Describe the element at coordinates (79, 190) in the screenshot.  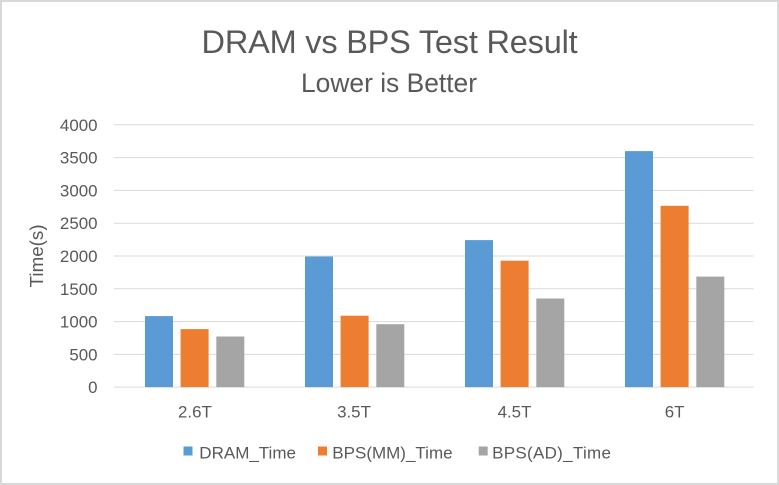
I see `svg-text: 3000` at that location.